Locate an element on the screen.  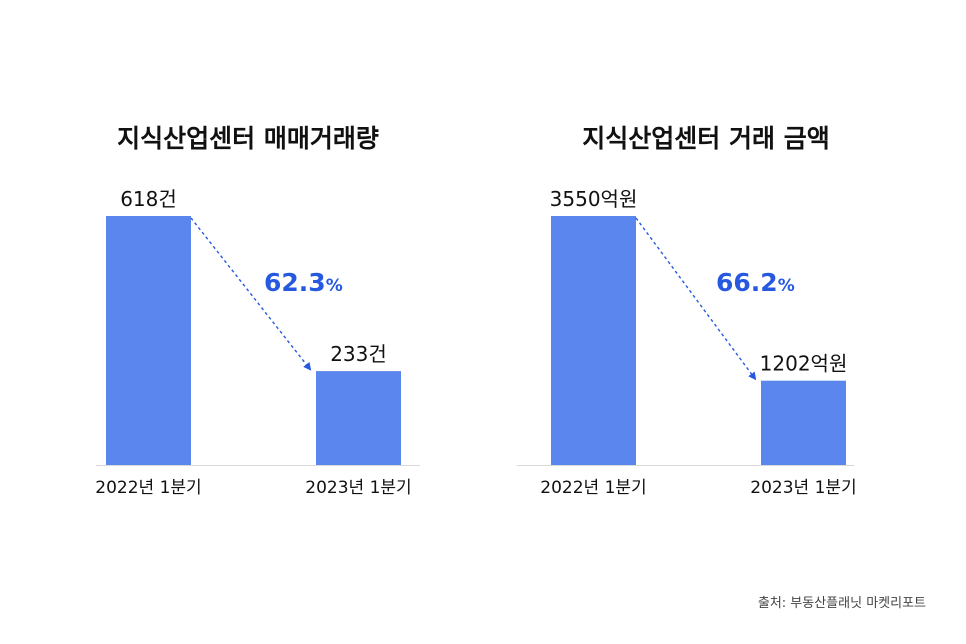
change-percent: 66.2% is located at coordinates (755, 282).